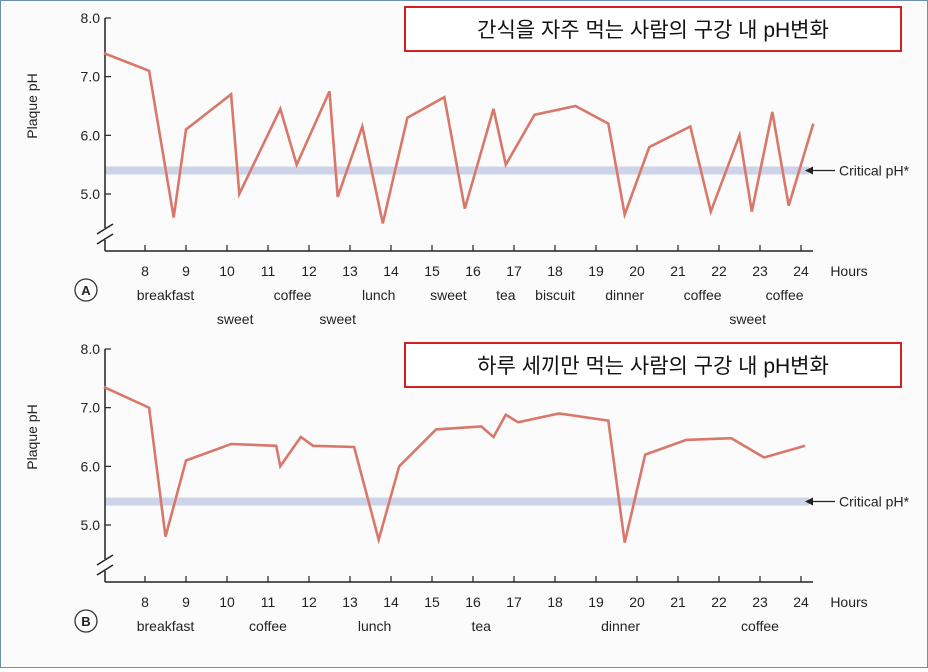 The width and height of the screenshot is (928, 672). Describe the element at coordinates (653, 30) in the screenshot. I see `title-box-text: 간식을 자주 먹는 사람의 구강 내 pH변화` at that location.